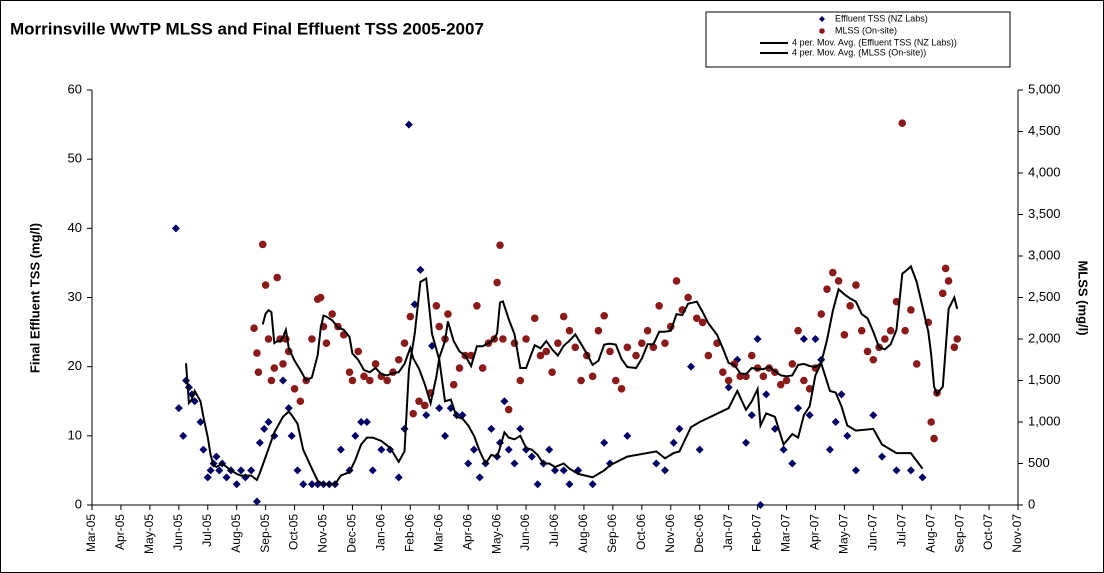 Image resolution: width=1104 pixels, height=573 pixels. What do you see at coordinates (409, 533) in the screenshot?
I see `x-tick-label: Feb-06` at bounding box center [409, 533].